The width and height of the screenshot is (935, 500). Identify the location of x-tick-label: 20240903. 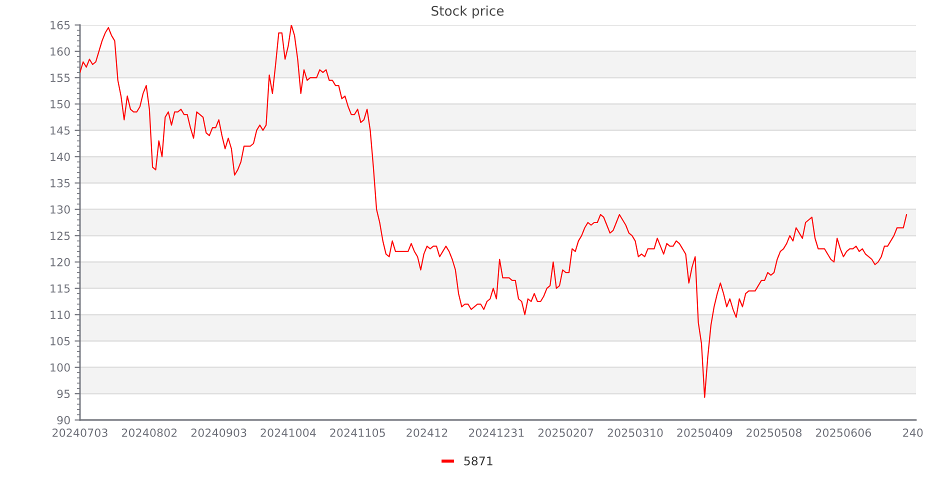
(218, 432).